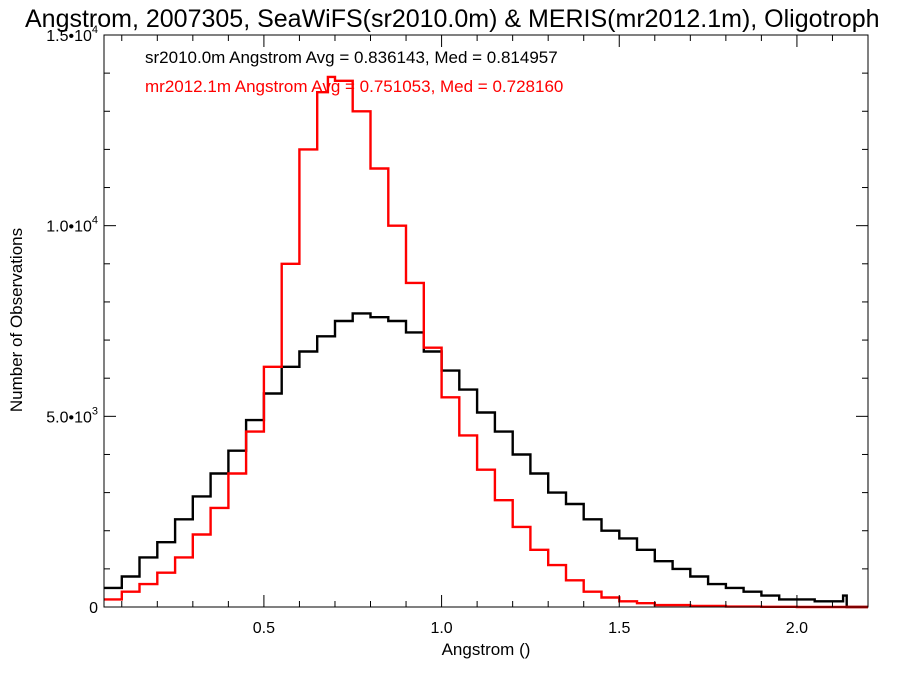 The image size is (900, 675). What do you see at coordinates (72, 225) in the screenshot?
I see `y-tick-label: 1.0•104` at bounding box center [72, 225].